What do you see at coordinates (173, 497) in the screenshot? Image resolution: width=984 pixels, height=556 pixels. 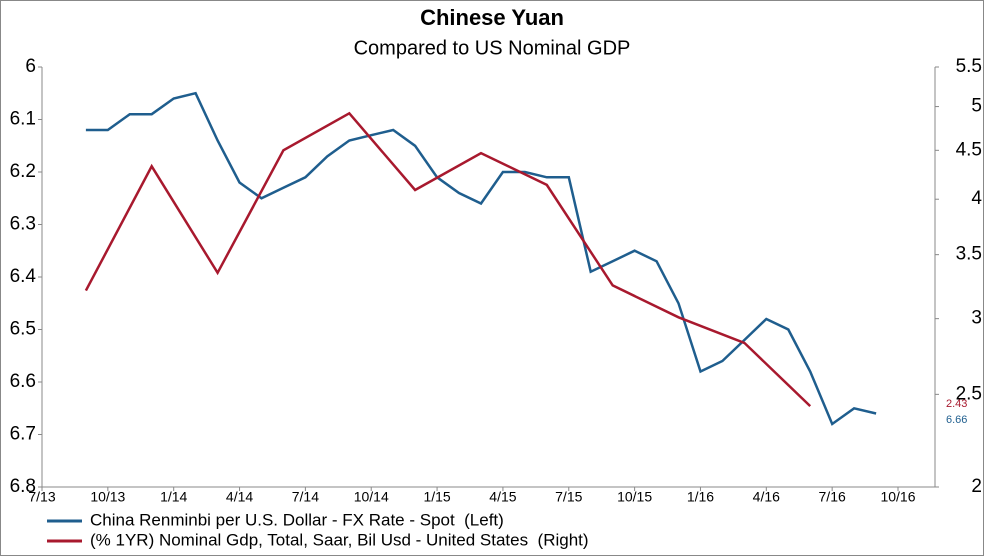 I see `x-tick-label: 1/14` at bounding box center [173, 497].